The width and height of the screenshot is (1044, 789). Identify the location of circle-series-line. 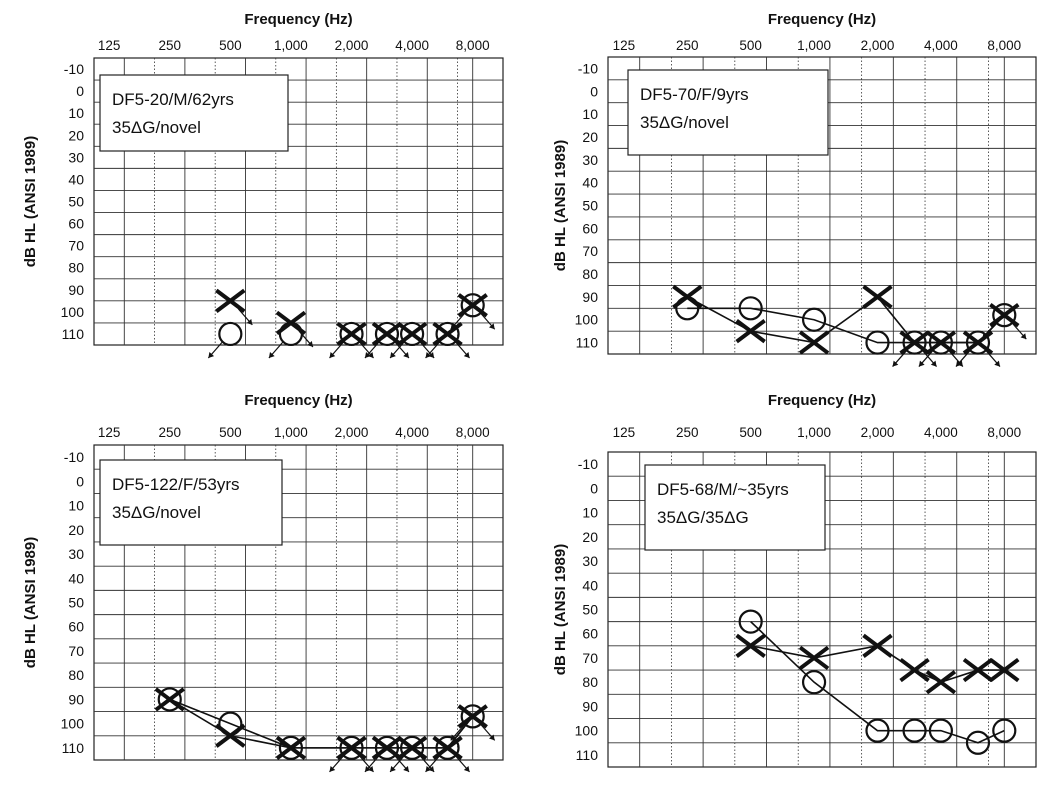
(877, 682).